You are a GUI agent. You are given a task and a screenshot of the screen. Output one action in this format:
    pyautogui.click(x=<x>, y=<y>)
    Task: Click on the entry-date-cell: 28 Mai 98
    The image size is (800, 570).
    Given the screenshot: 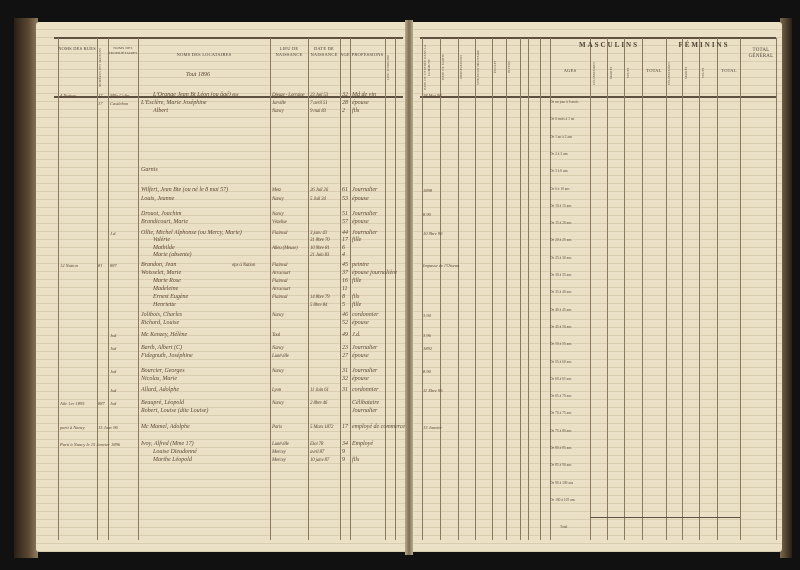 What is the action you would take?
    pyautogui.click(x=432, y=95)
    